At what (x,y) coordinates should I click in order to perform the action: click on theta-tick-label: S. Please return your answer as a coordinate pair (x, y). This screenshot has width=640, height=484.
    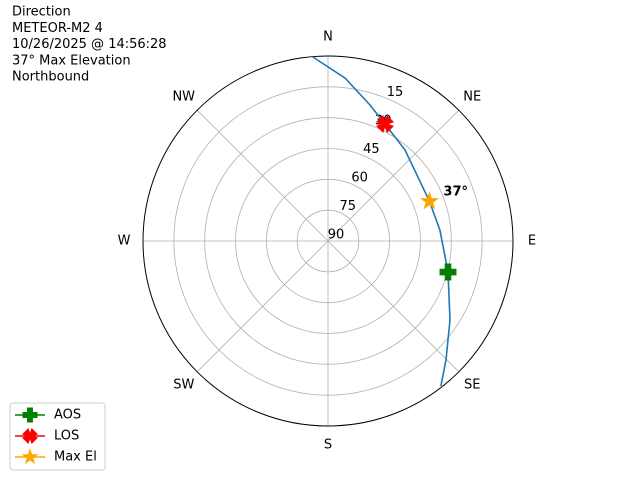
    Looking at the image, I should click on (328, 445).